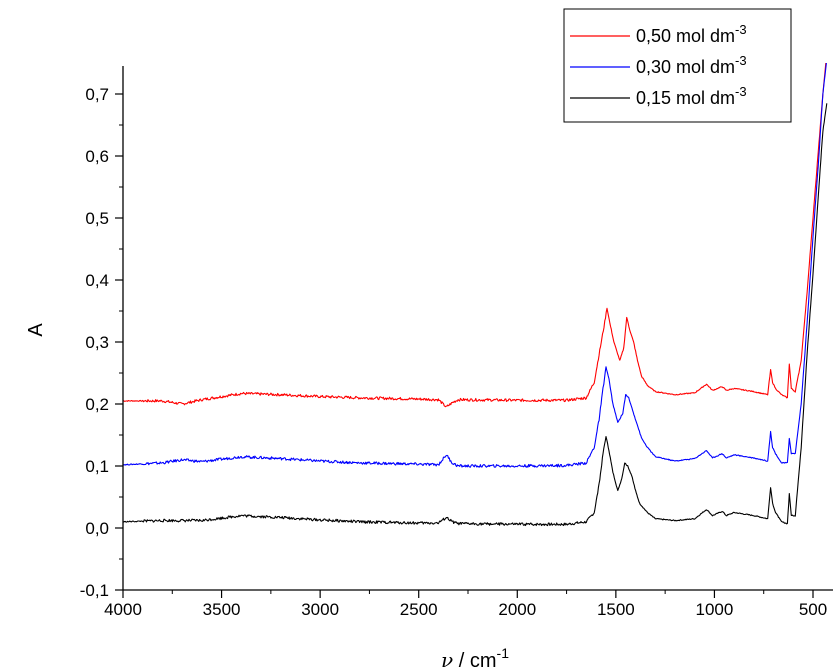 The height and width of the screenshot is (672, 833). What do you see at coordinates (97, 528) in the screenshot?
I see `y-tick-label: 0,0` at bounding box center [97, 528].